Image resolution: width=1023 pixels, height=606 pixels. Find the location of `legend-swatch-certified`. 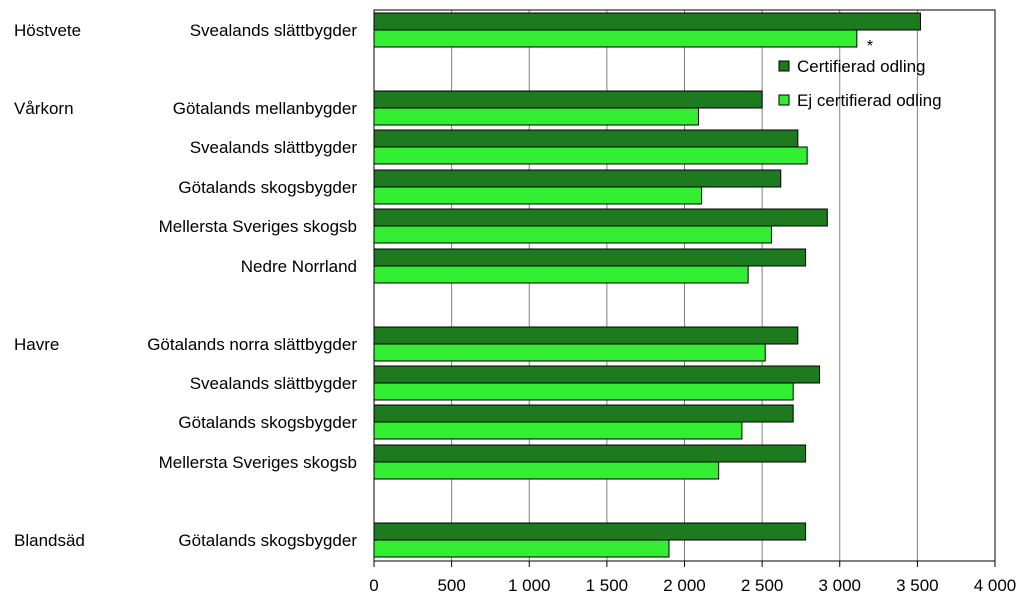

legend-swatch-certified is located at coordinates (784, 66).